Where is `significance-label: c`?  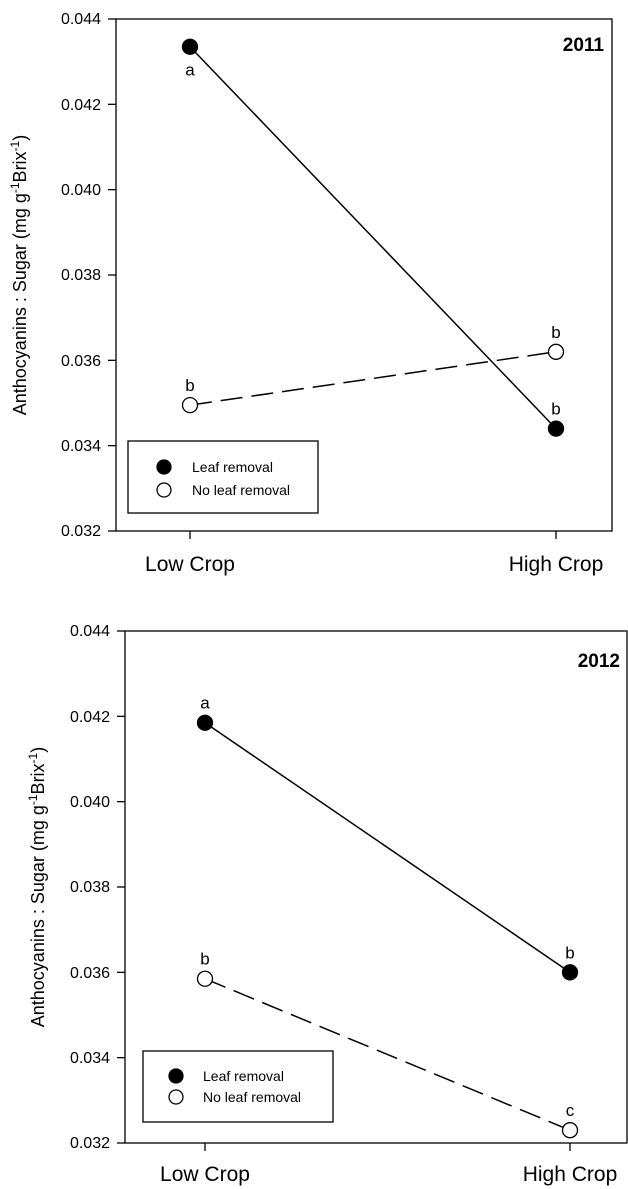
significance-label: c is located at coordinates (570, 1110).